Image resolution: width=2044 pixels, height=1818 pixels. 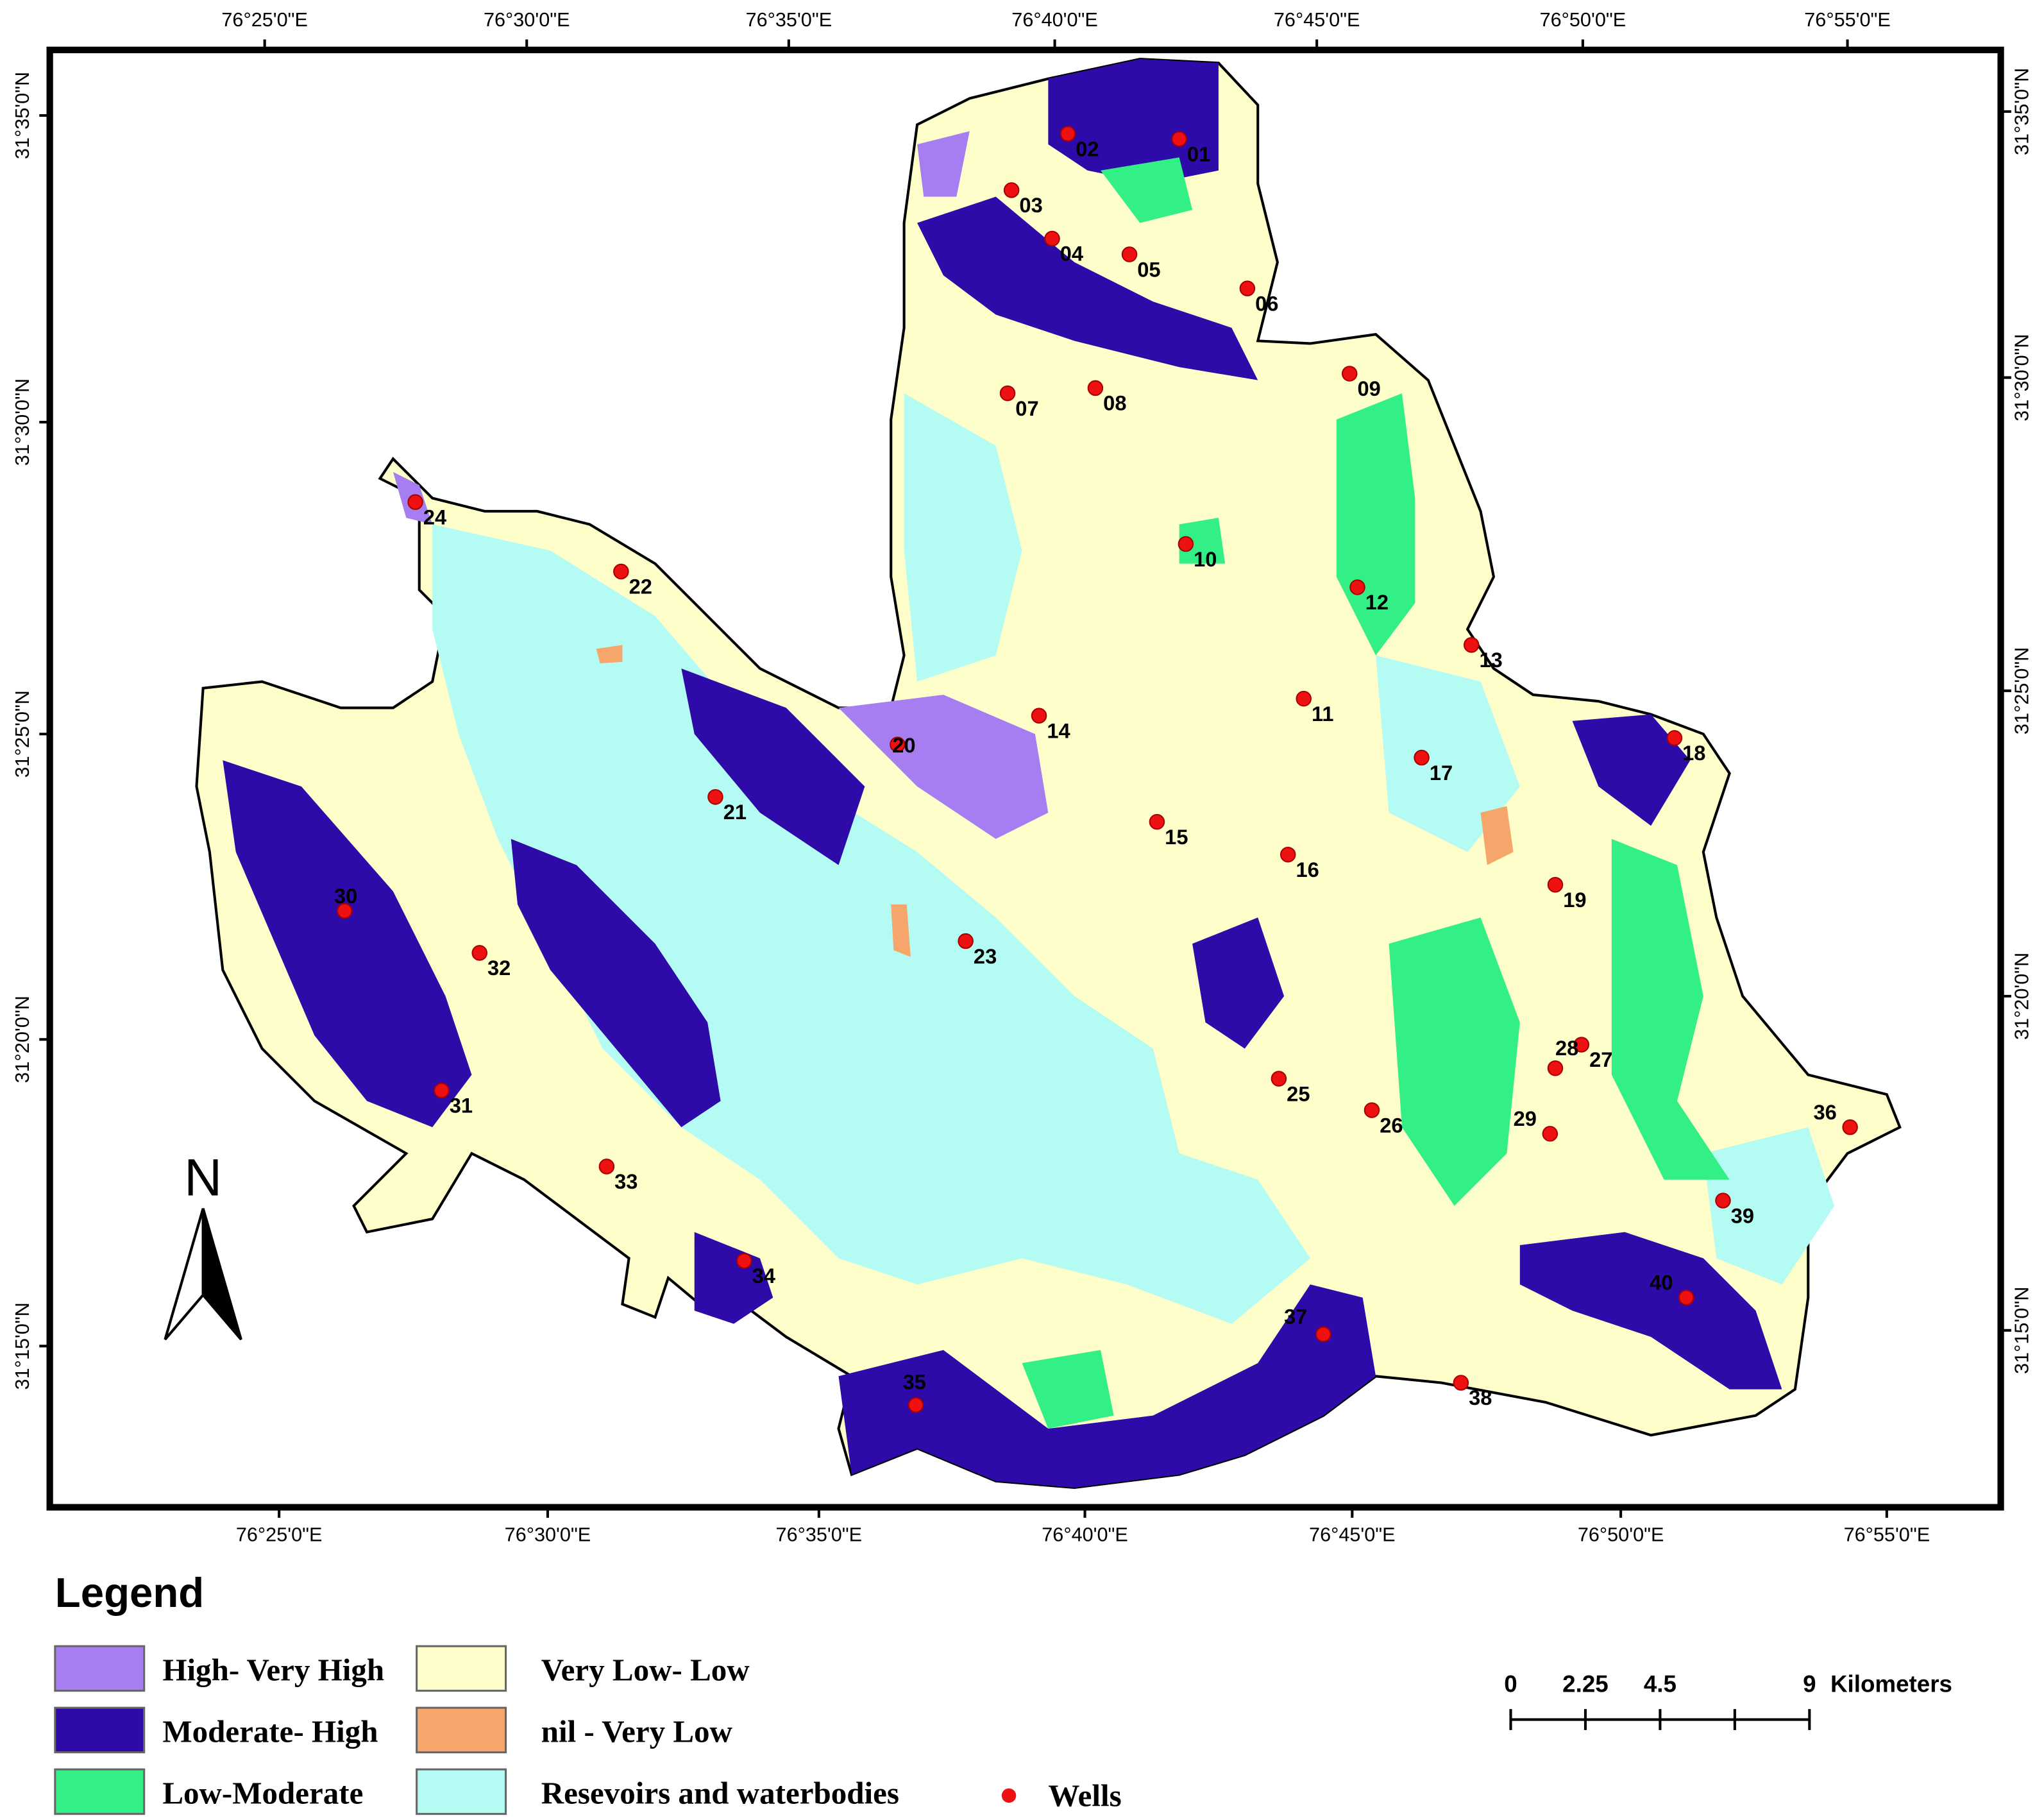 I want to click on right-axis-label: 31°30'0"N, so click(x=2022, y=377).